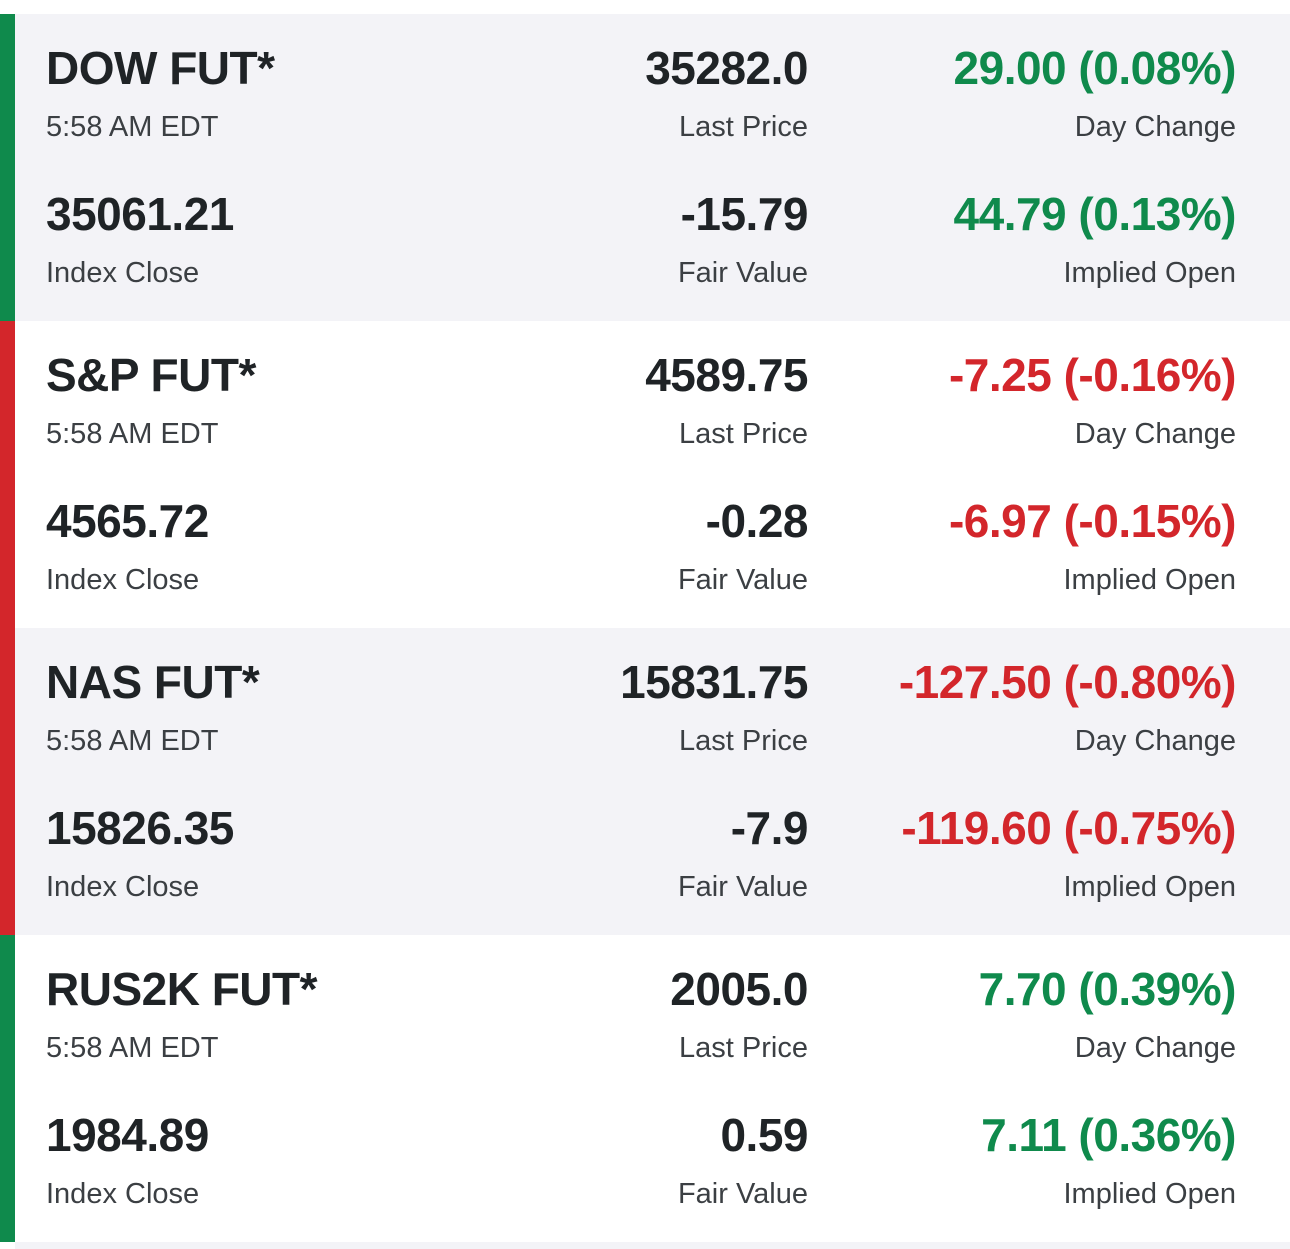 The height and width of the screenshot is (1249, 1290). Describe the element at coordinates (1067, 682) in the screenshot. I see `day-change-value: -127.50 (-0.80%)` at that location.